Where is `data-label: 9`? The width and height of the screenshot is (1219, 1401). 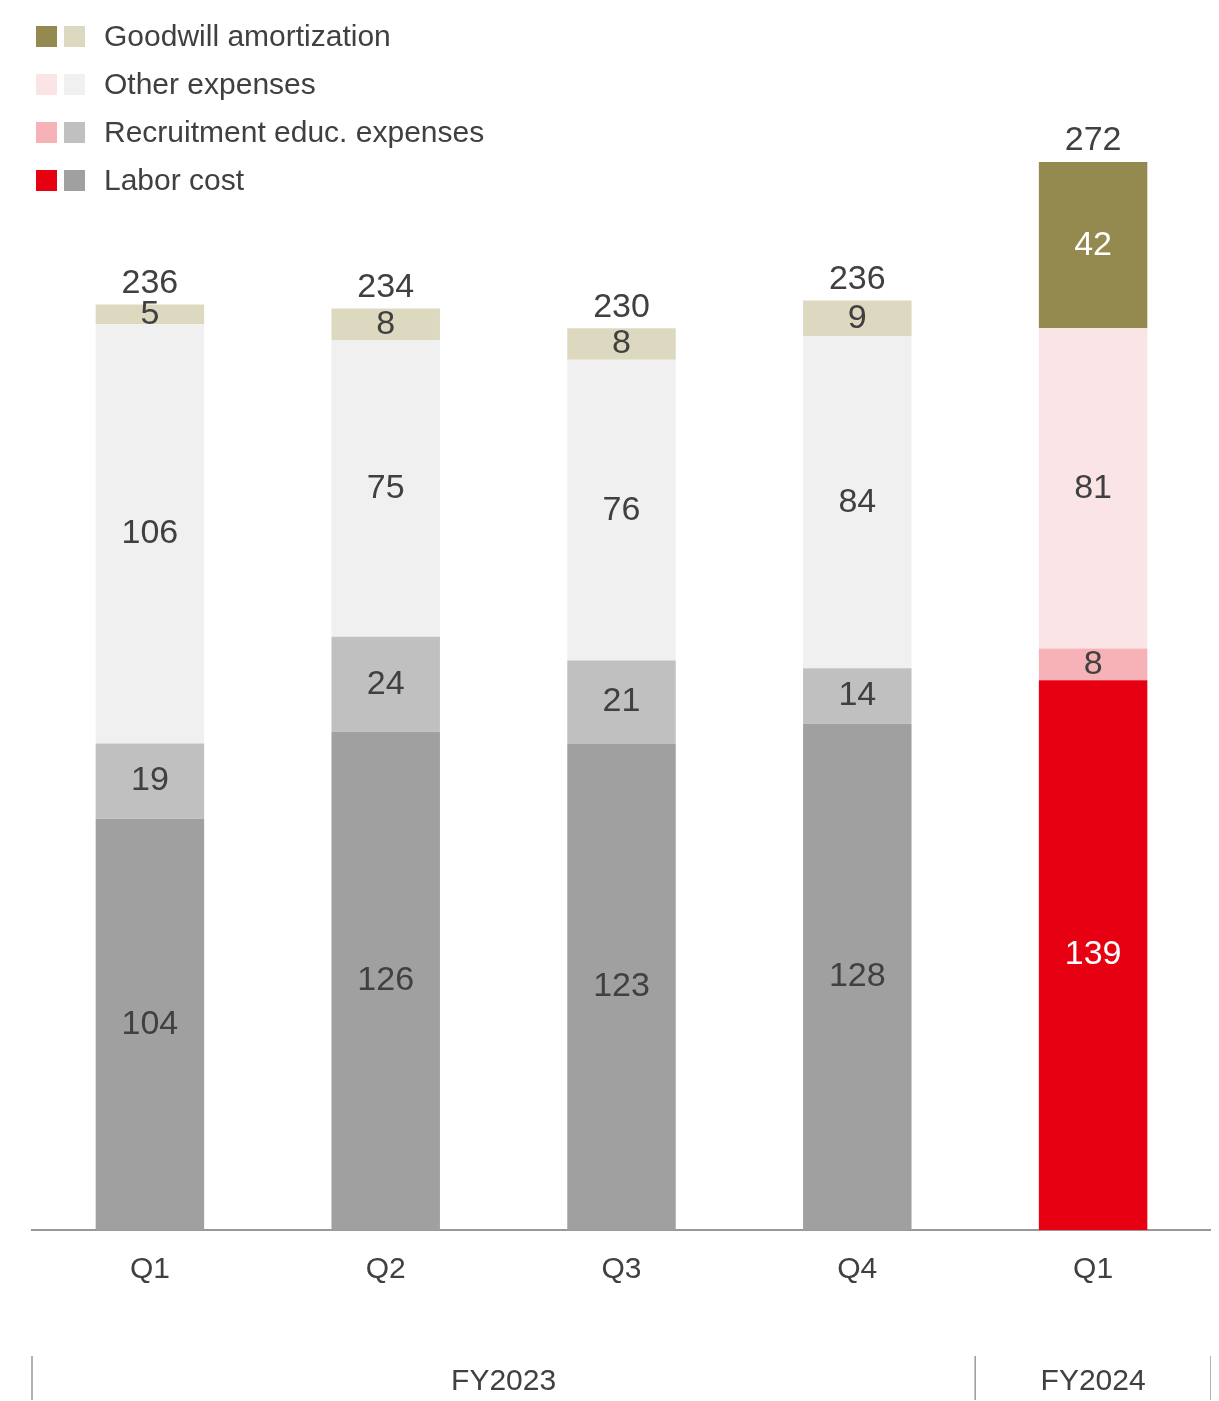
data-label: 9 is located at coordinates (857, 315).